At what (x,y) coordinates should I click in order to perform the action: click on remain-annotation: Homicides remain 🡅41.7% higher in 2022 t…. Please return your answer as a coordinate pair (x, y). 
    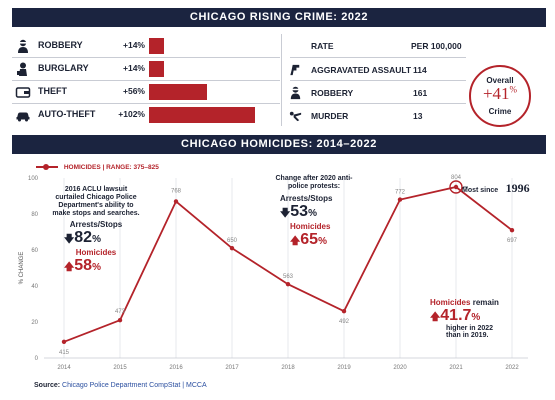
    Looking at the image, I should click on (480, 318).